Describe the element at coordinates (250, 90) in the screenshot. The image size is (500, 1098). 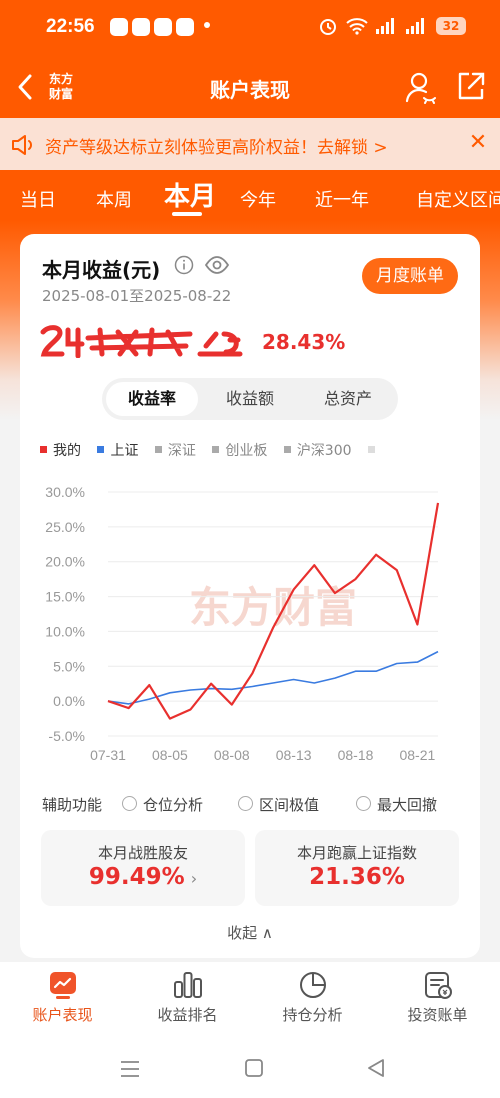
I see `page-title: 账户表现` at that location.